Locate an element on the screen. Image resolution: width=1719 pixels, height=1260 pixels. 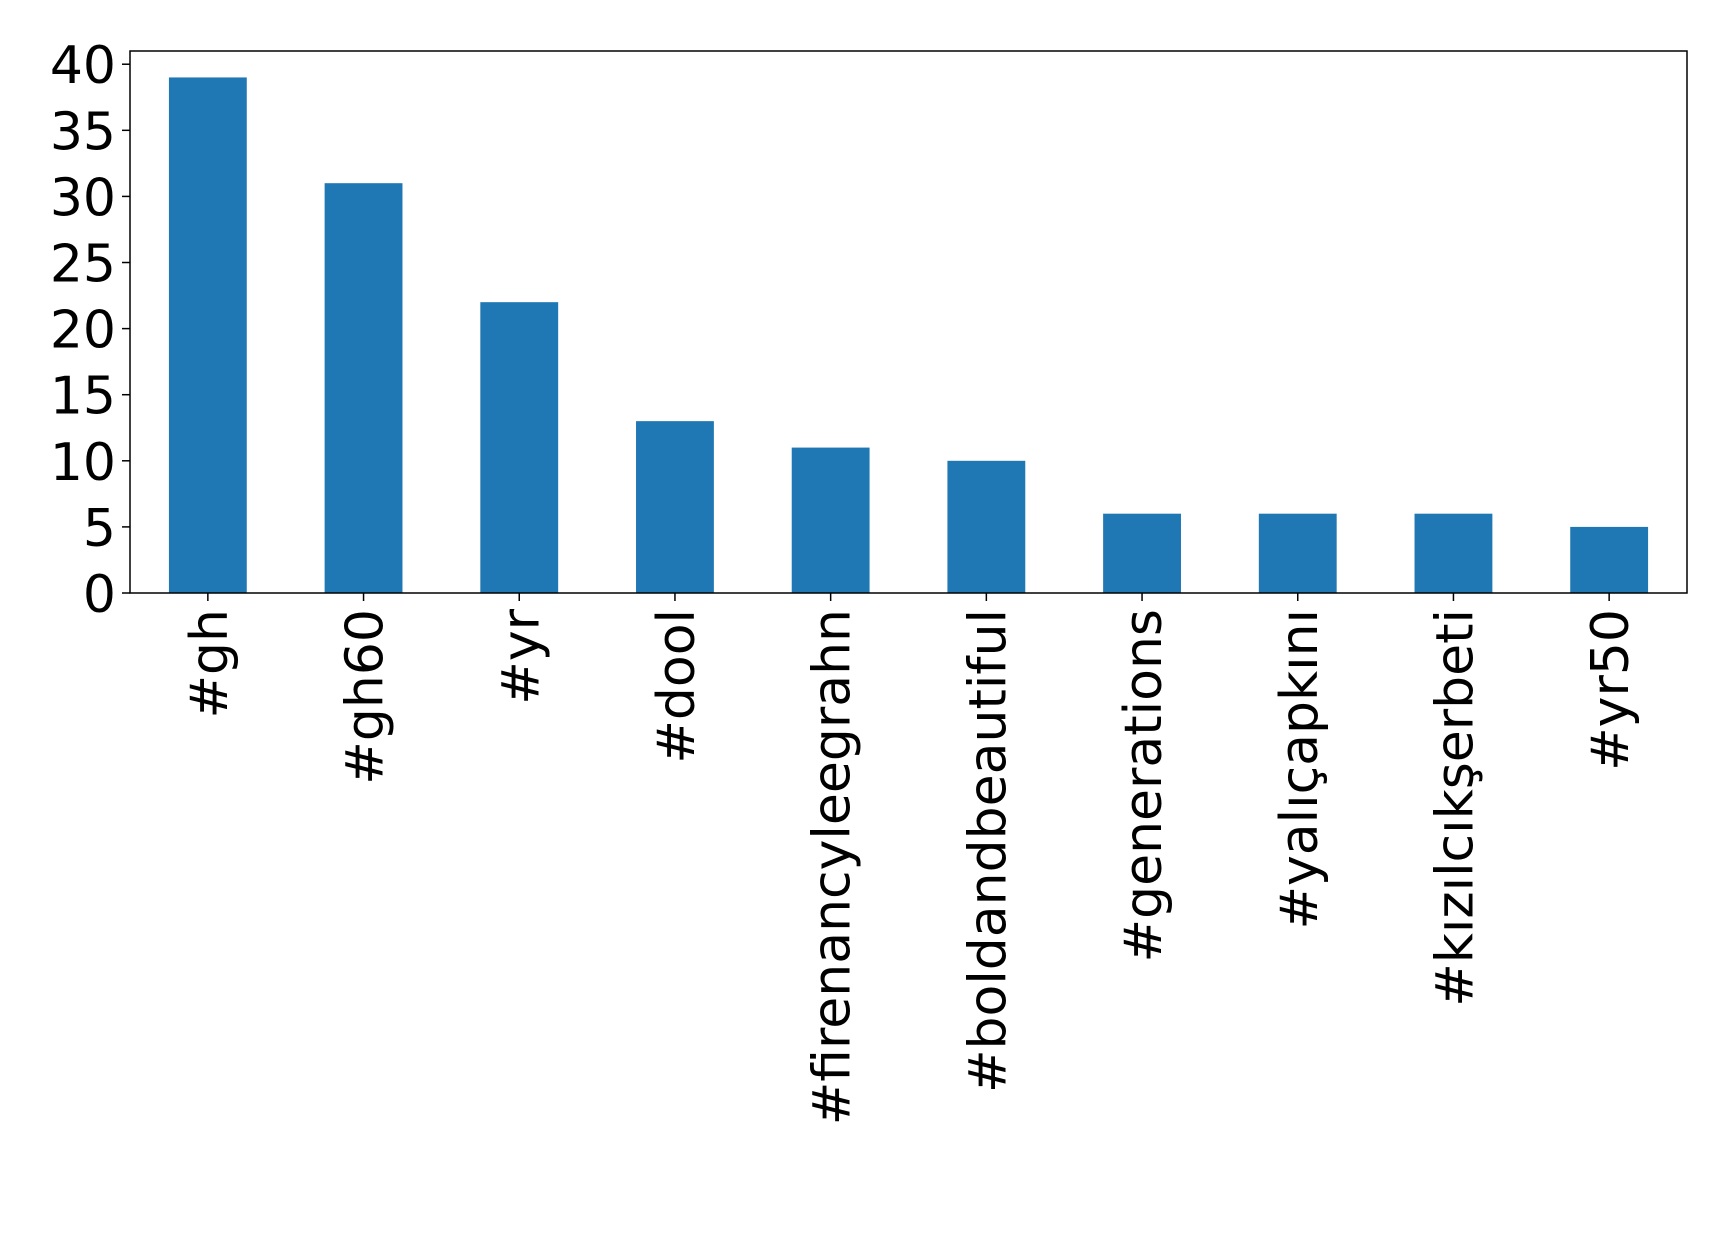
y-tick-label: 35 is located at coordinates (83, 132).